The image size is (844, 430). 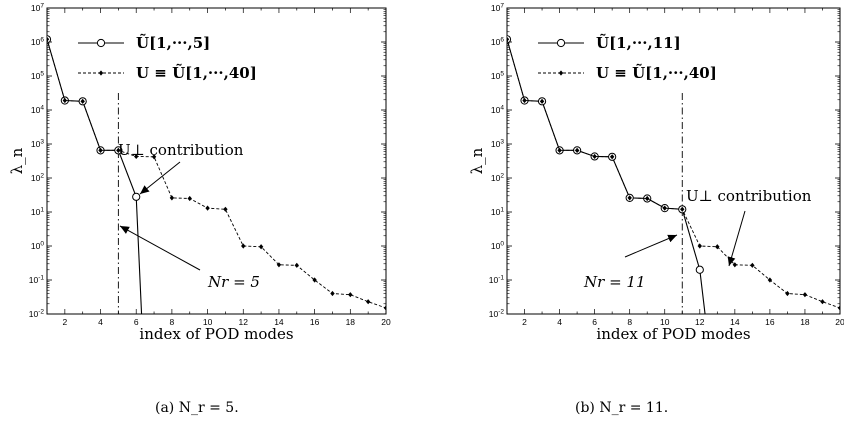 What do you see at coordinates (37, 144) in the screenshot?
I see `y-tick-label: 10³` at bounding box center [37, 144].